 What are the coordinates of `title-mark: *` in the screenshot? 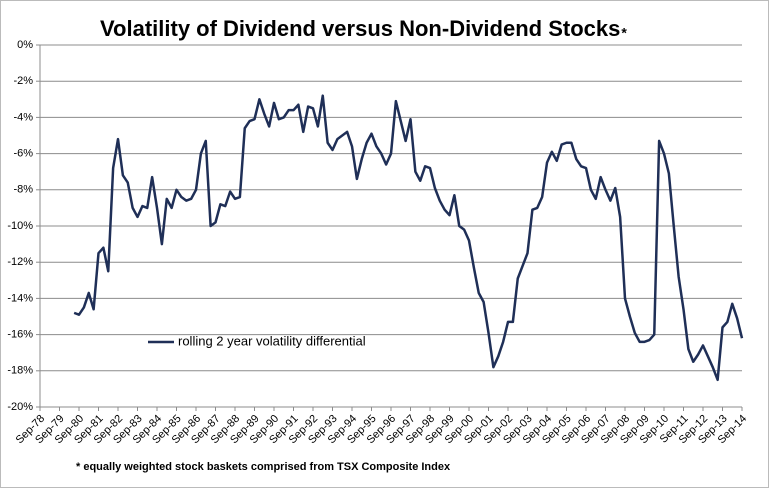 It's located at (624, 33).